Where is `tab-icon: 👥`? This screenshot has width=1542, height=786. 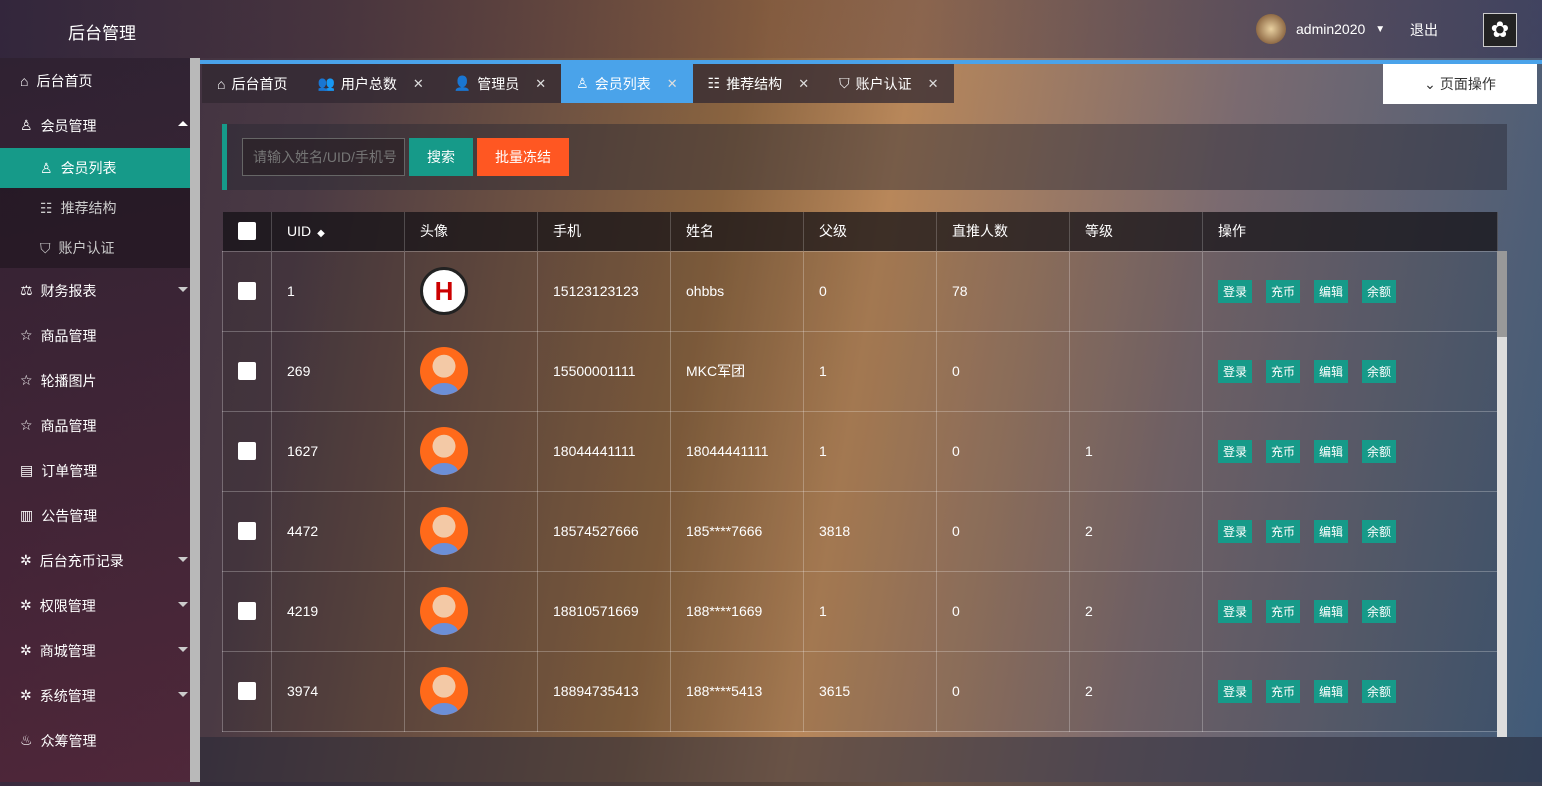
tab-icon: 👥 is located at coordinates (326, 83).